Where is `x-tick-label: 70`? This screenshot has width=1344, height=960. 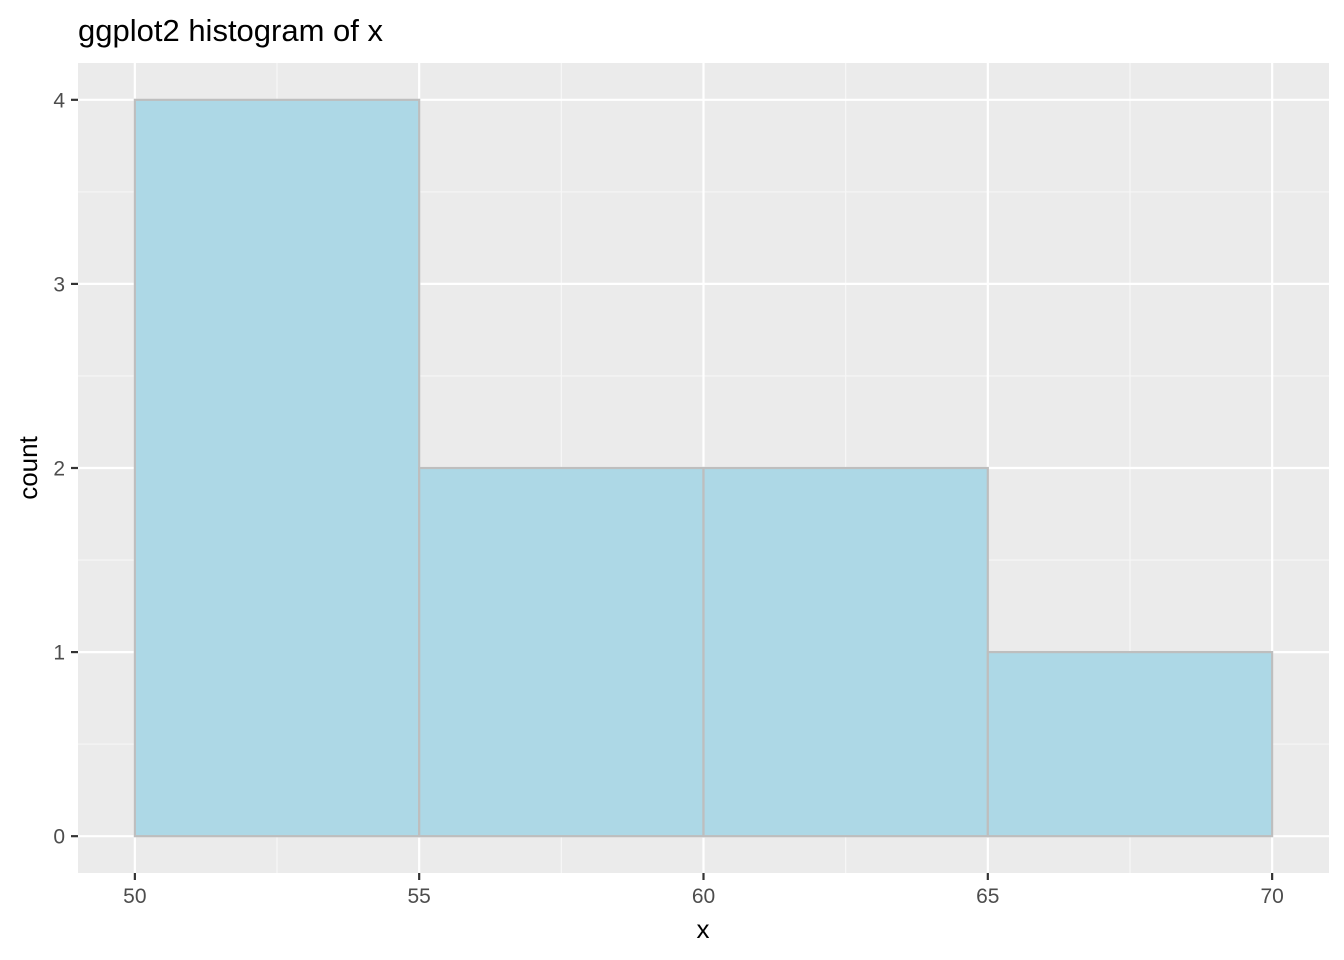 x-tick-label: 70 is located at coordinates (1271, 896).